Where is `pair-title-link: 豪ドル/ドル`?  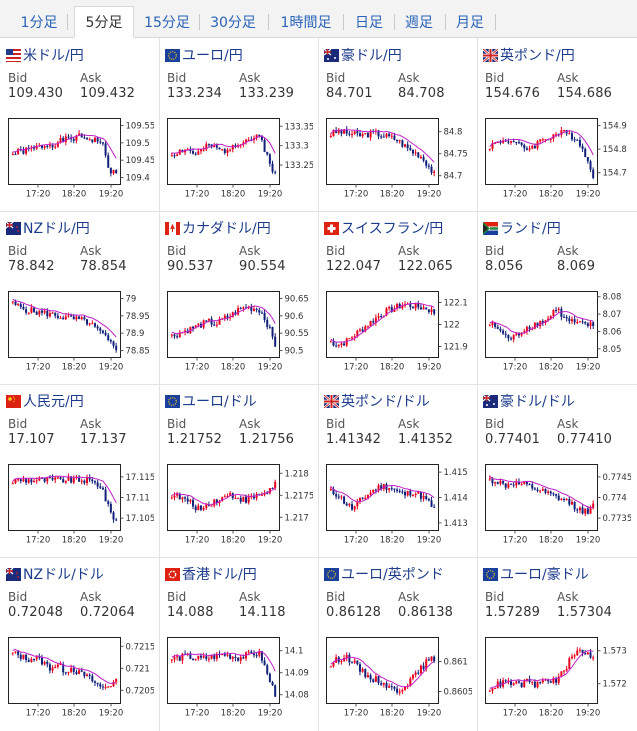 pair-title-link: 豪ドル/ドル is located at coordinates (529, 401).